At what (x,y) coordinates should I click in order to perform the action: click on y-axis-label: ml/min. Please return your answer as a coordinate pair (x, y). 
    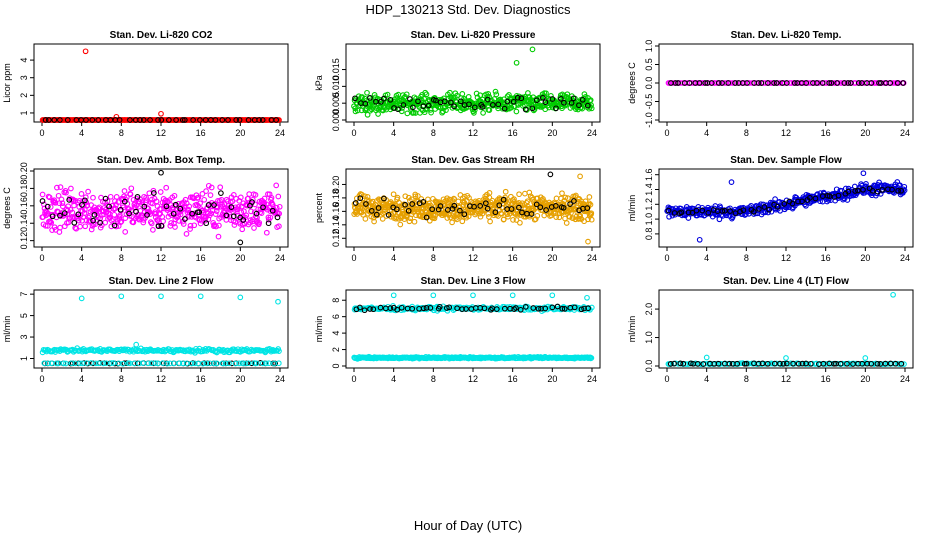
    Looking at the image, I should click on (632, 329).